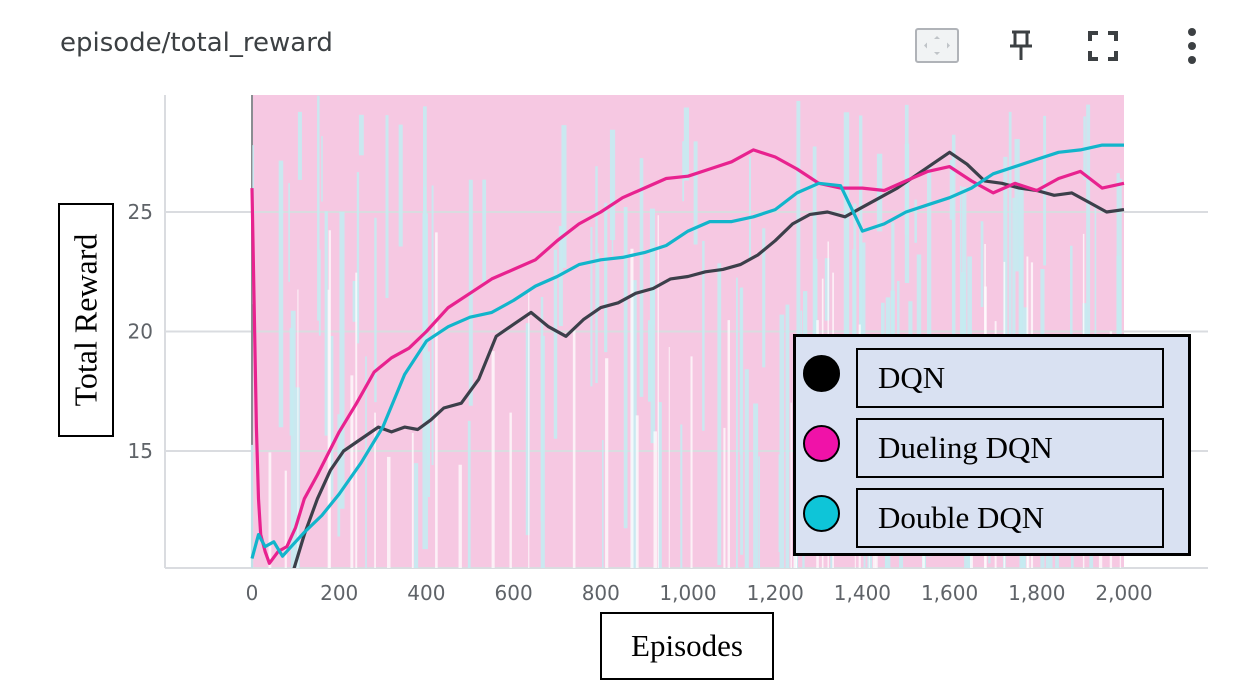 This screenshot has width=1233, height=696. I want to click on y-tick-label: 20, so click(140, 332).